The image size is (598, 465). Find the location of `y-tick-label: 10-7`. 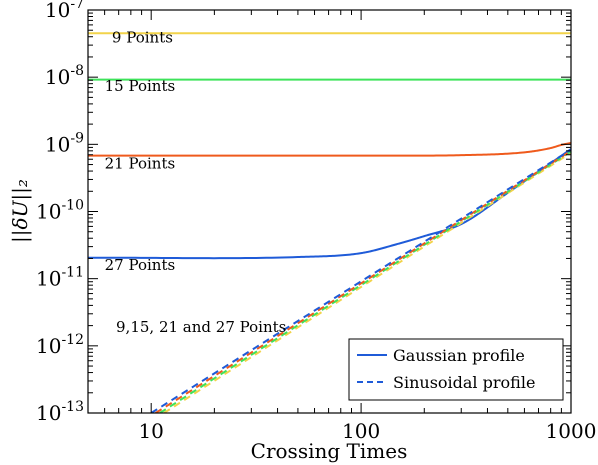

y-tick-label: 10-7 is located at coordinates (64, 11).